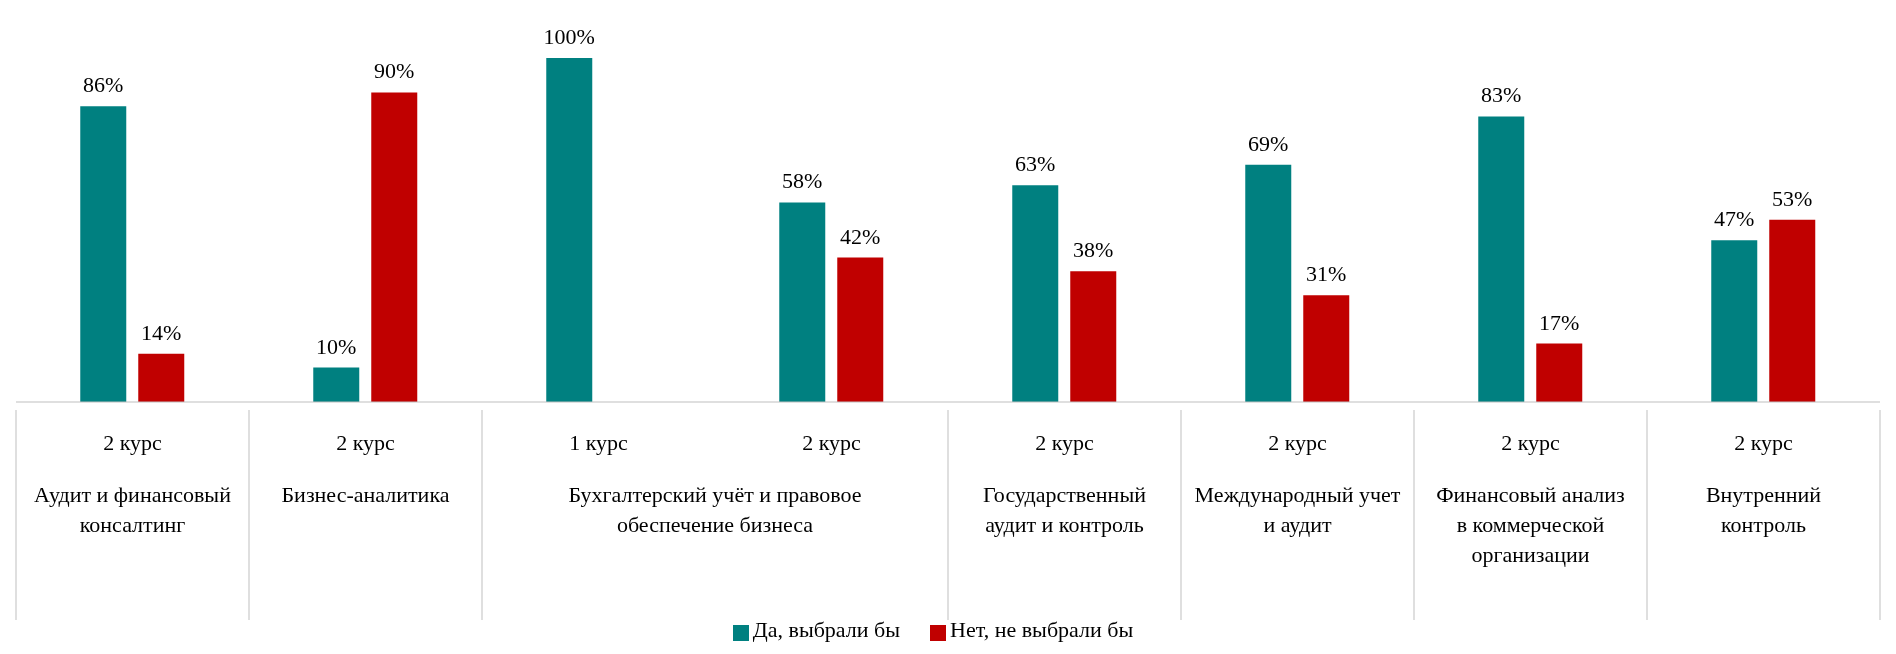 The height and width of the screenshot is (654, 1896). I want to click on text: Внутренний контроль, so click(1763, 509).